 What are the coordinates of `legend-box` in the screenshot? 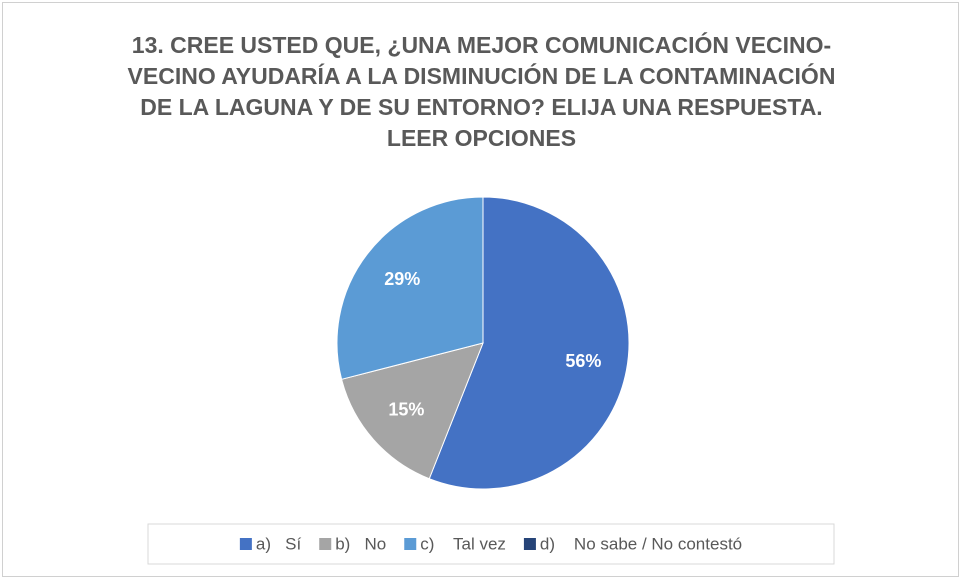 It's located at (491, 544).